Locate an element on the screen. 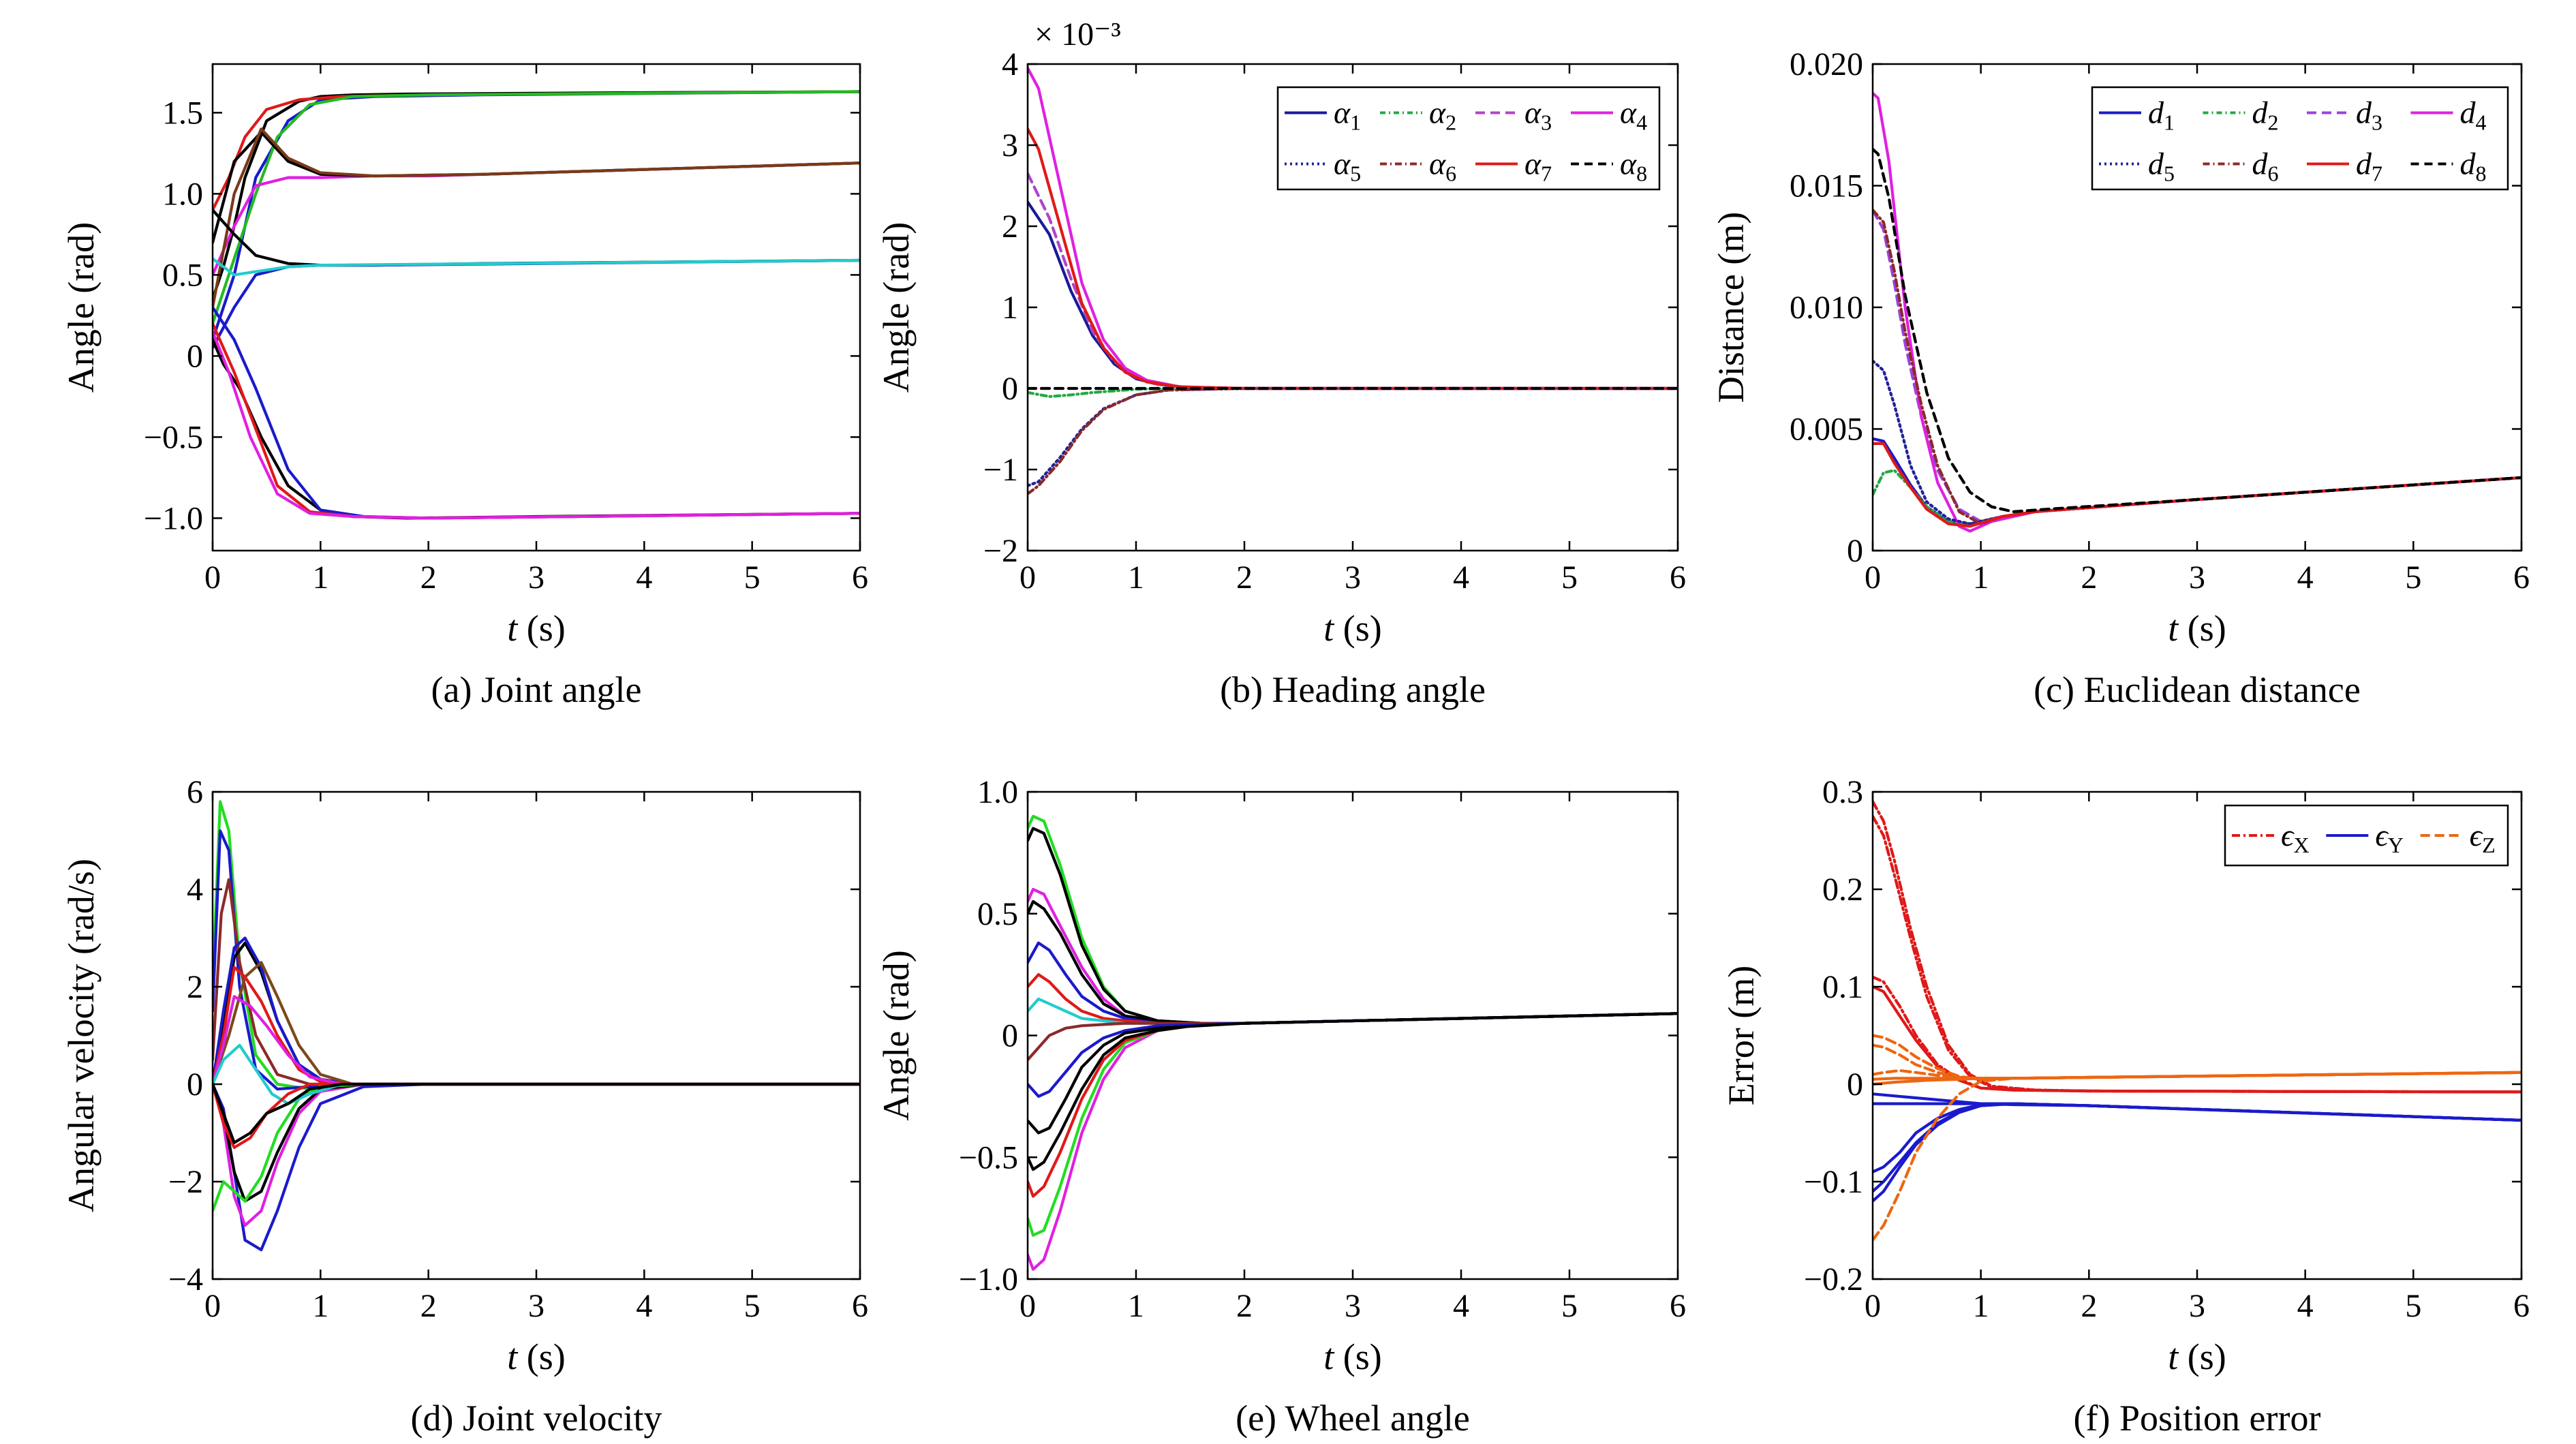 This screenshot has width=2576, height=1444. y-tick-label: −0.1 is located at coordinates (1834, 1182).